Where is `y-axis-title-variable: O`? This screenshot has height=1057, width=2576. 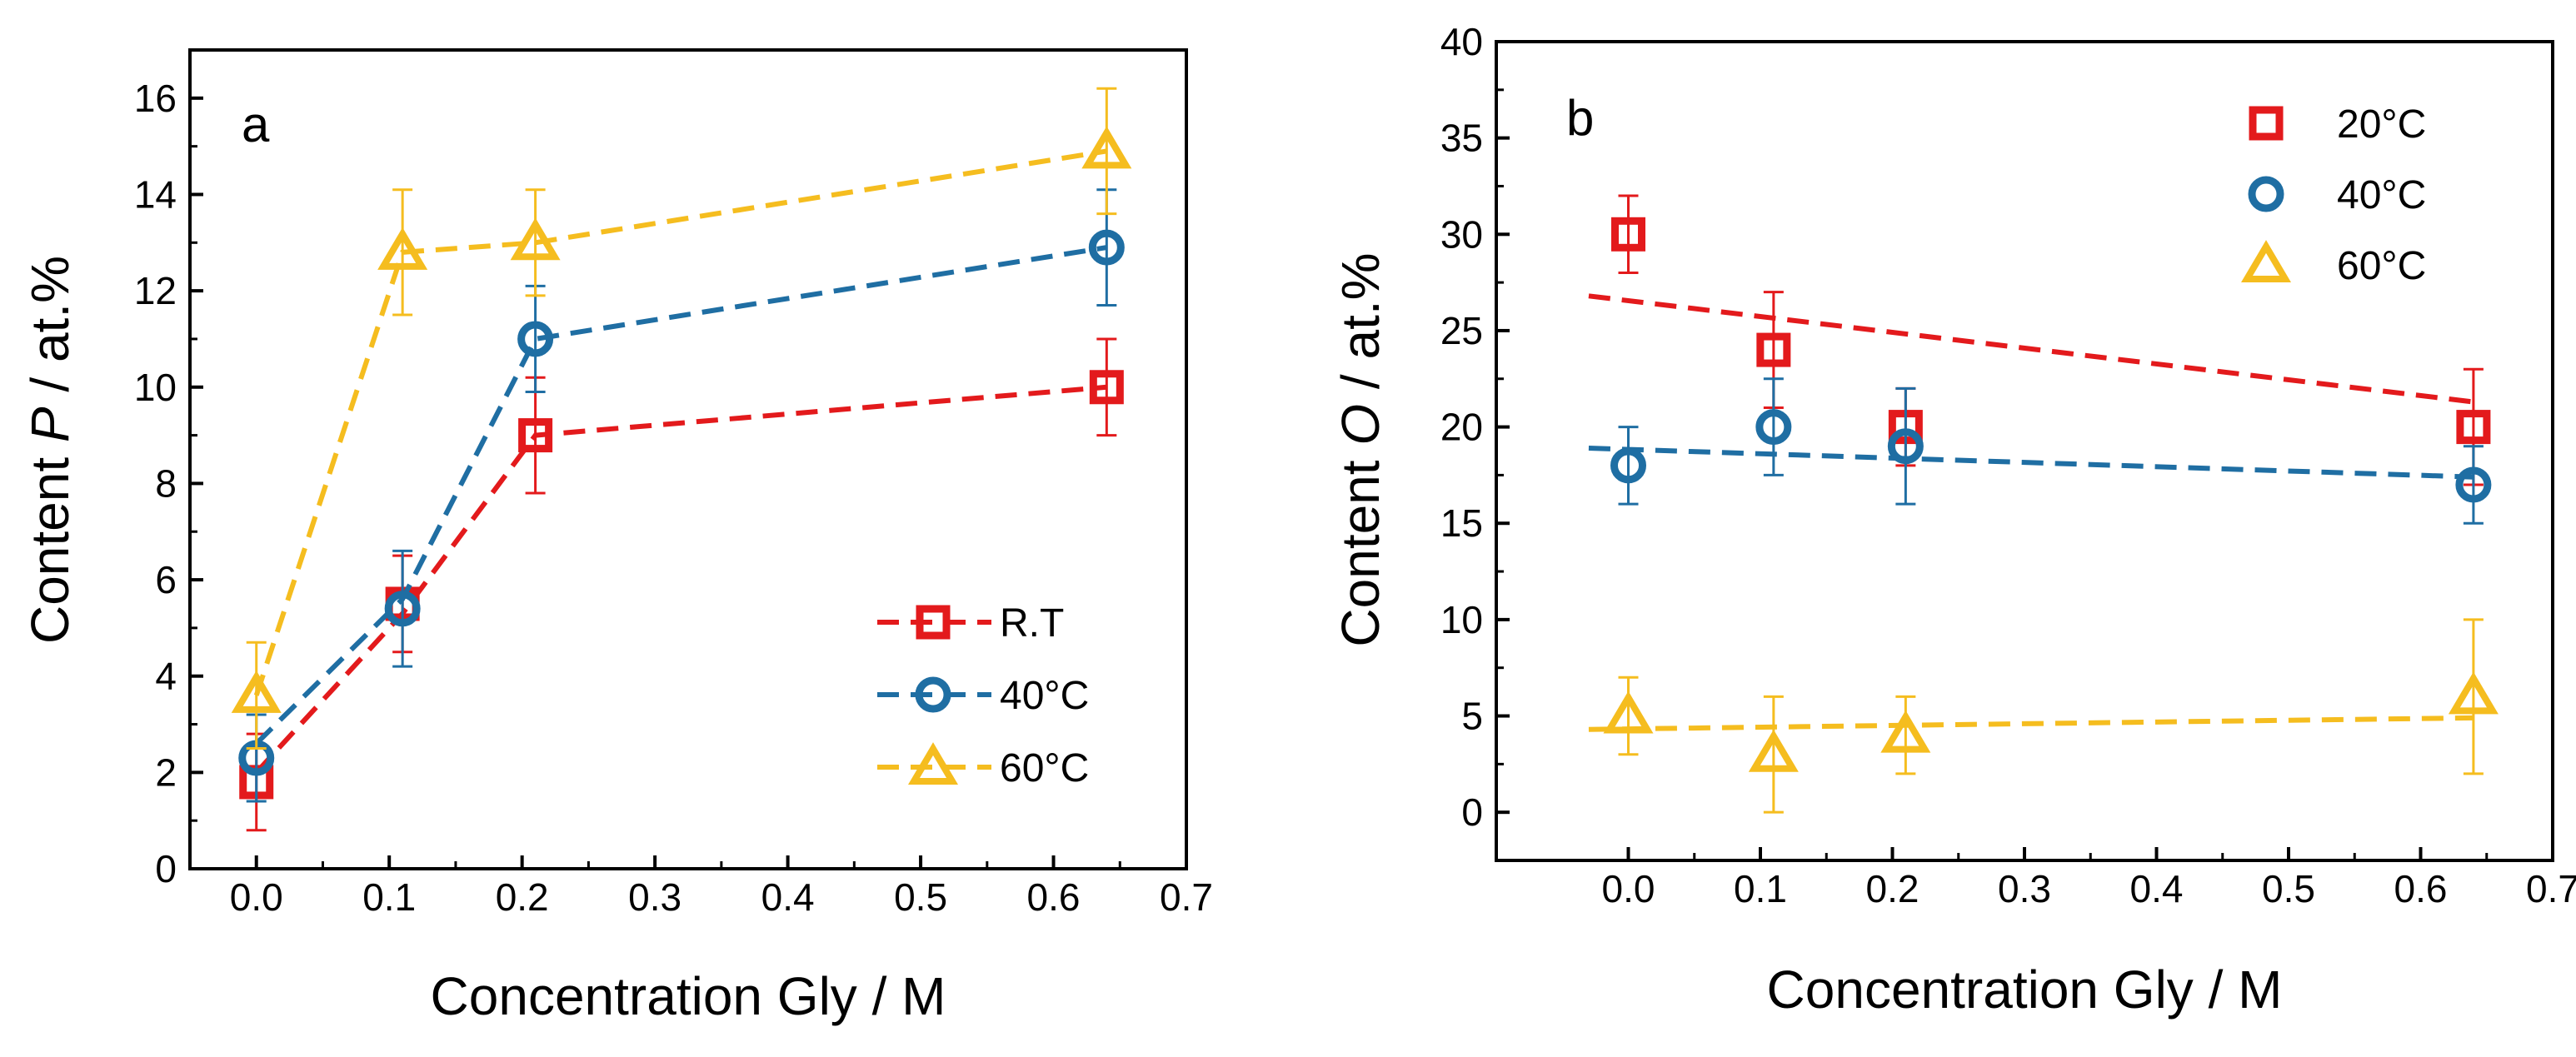
y-axis-title-variable: O is located at coordinates (1360, 425).